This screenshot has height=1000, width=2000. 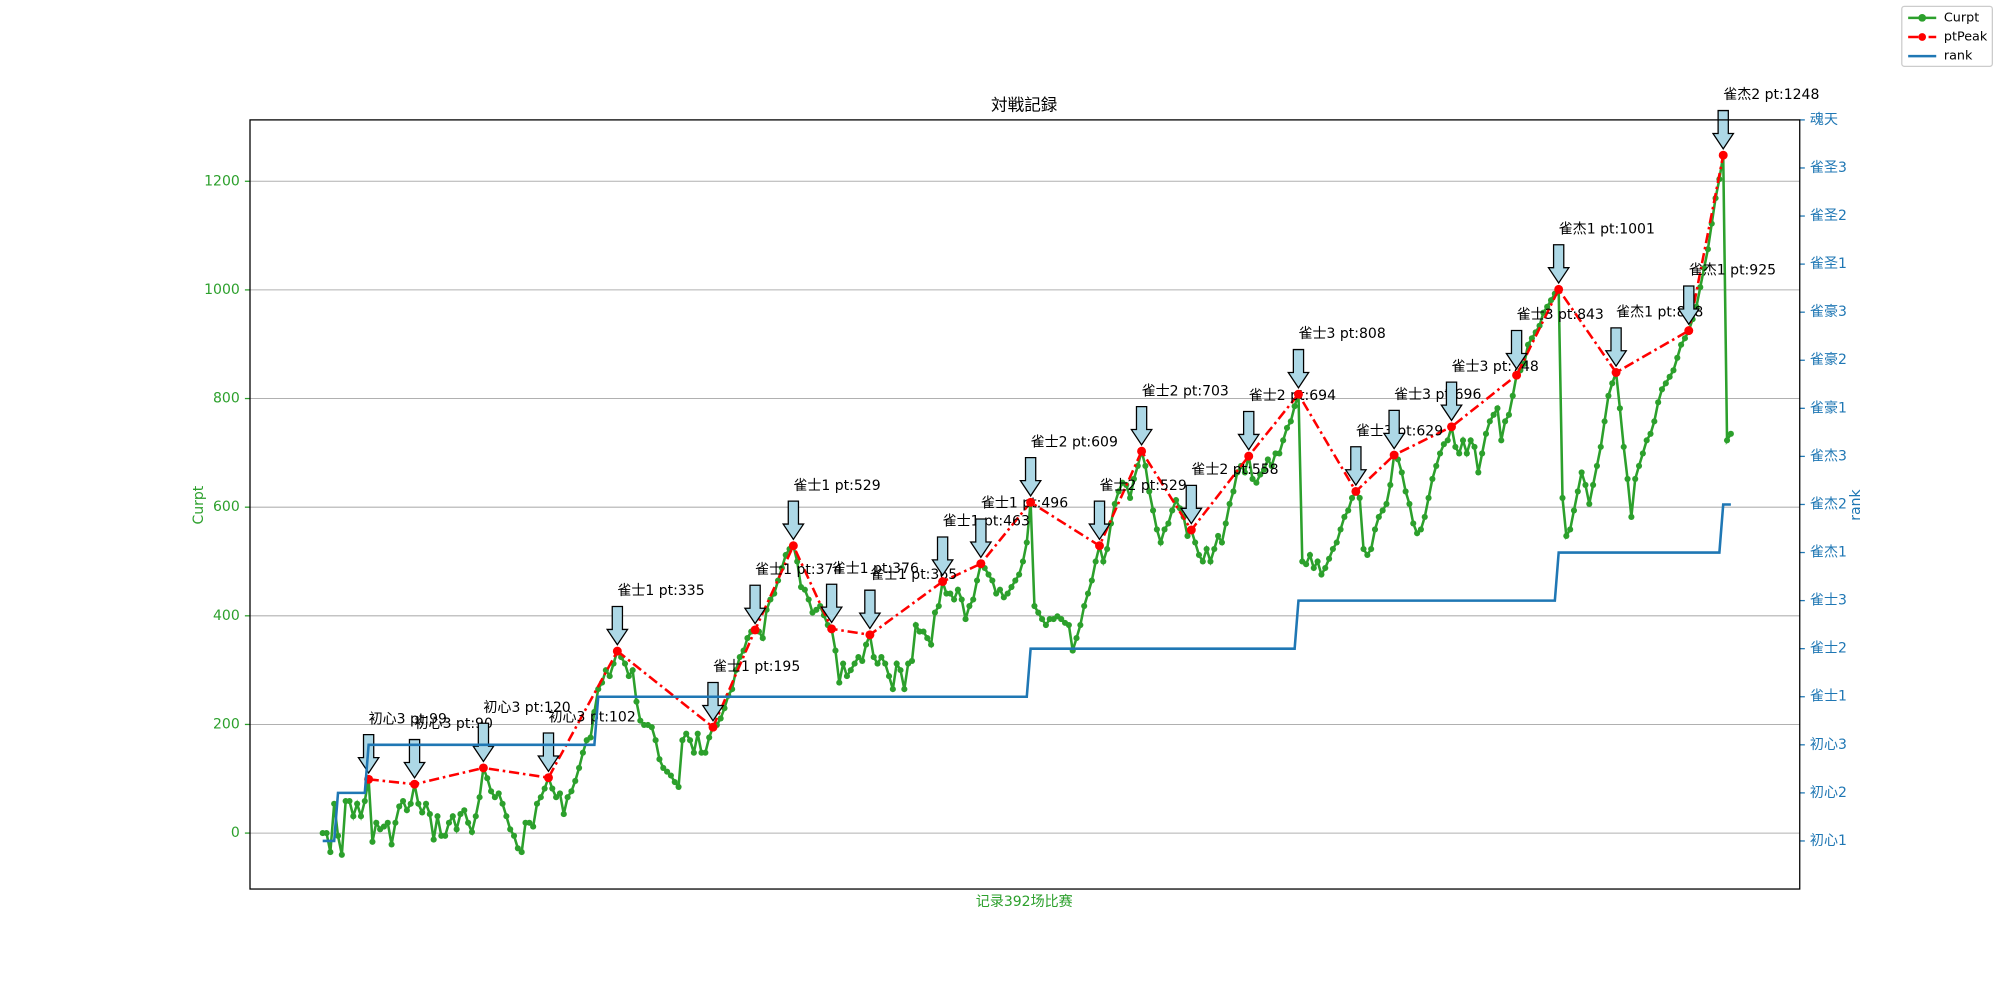 I want to click on annotation-label: 雀士1 pt:529, so click(x=836, y=486).